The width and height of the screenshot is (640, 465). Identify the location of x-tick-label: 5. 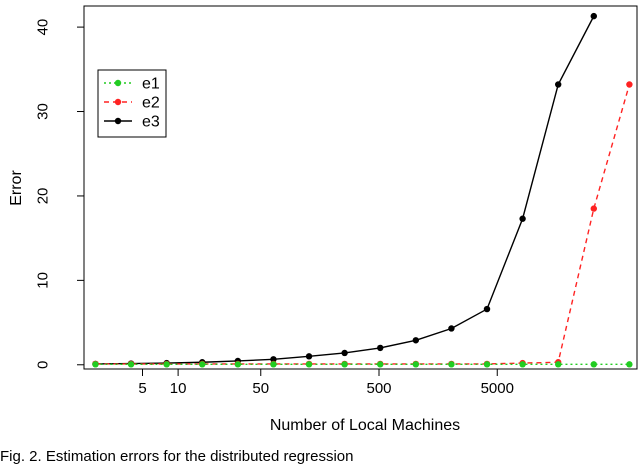
(142, 388).